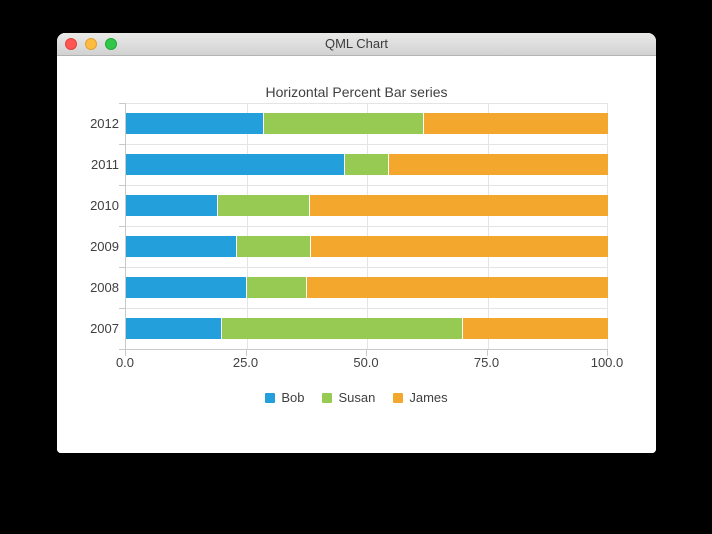  What do you see at coordinates (457, 287) in the screenshot?
I see `bar-segment-james-2008` at bounding box center [457, 287].